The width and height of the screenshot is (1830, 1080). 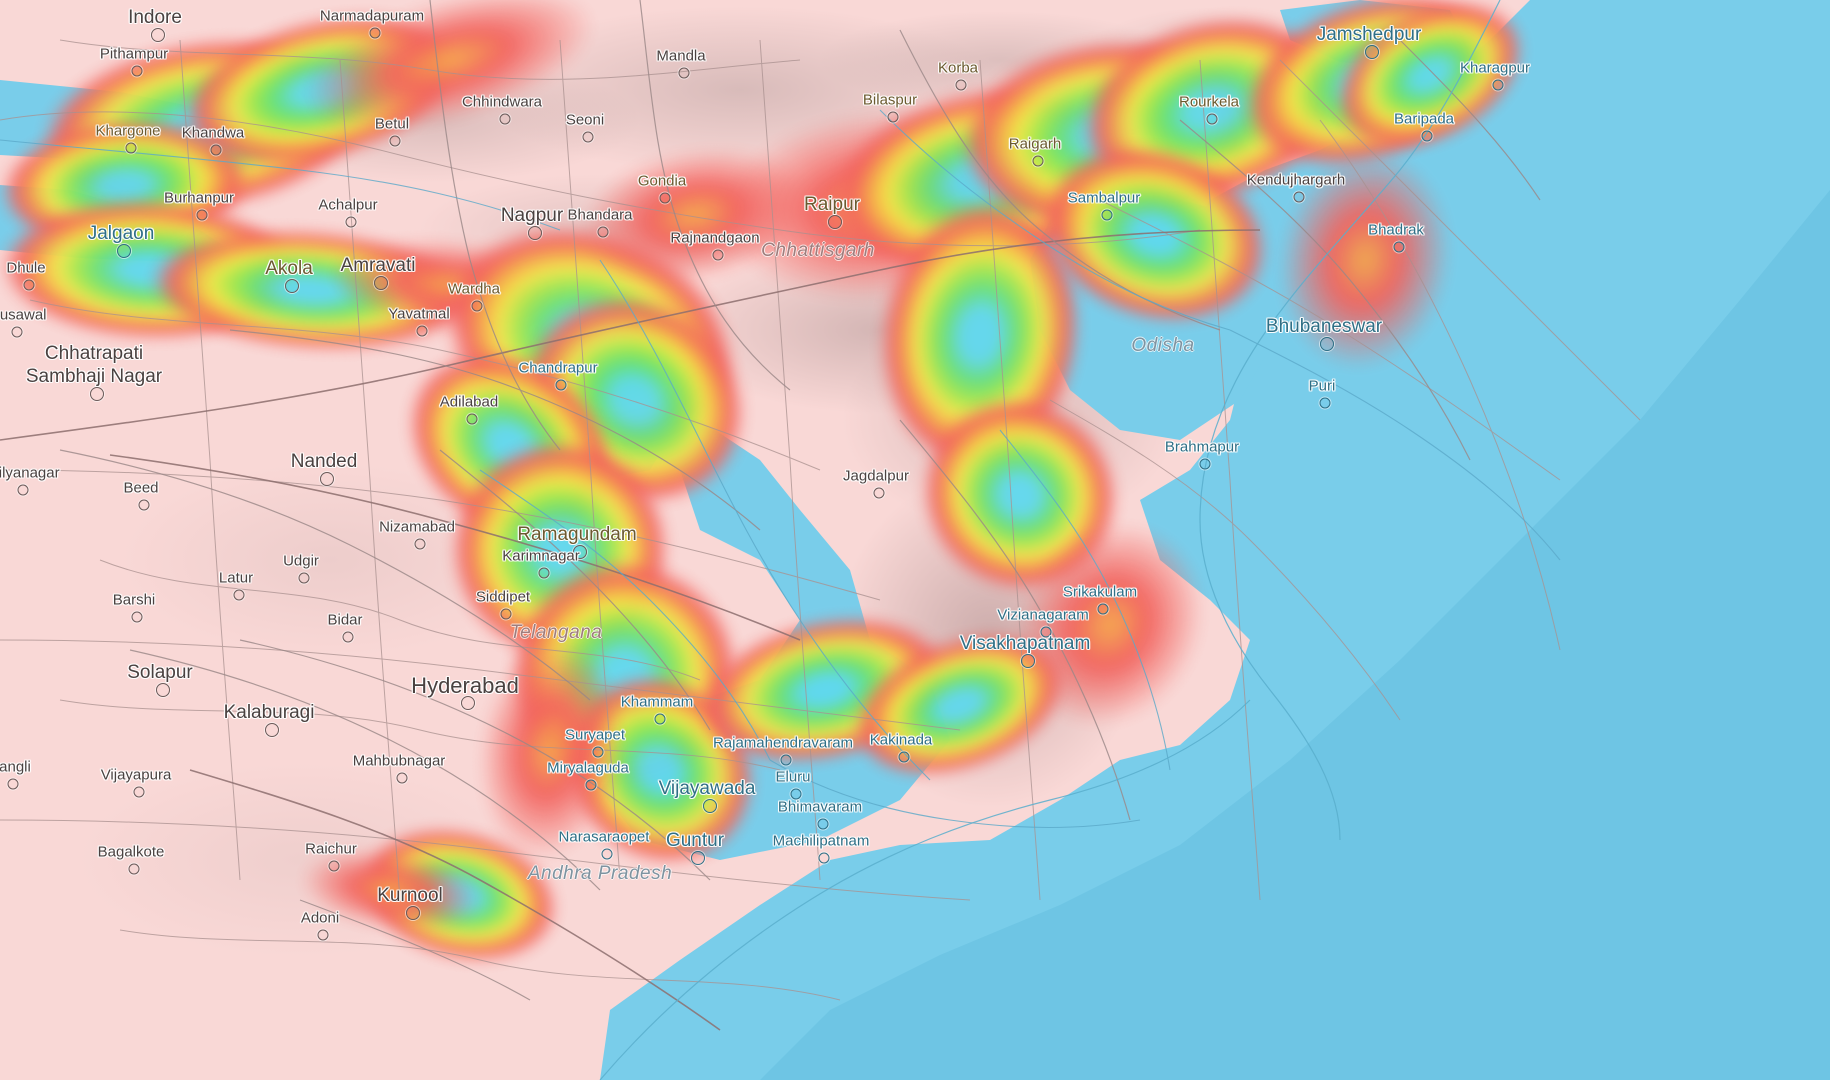 I want to click on city-label: Jamshedpur, so click(x=1369, y=34).